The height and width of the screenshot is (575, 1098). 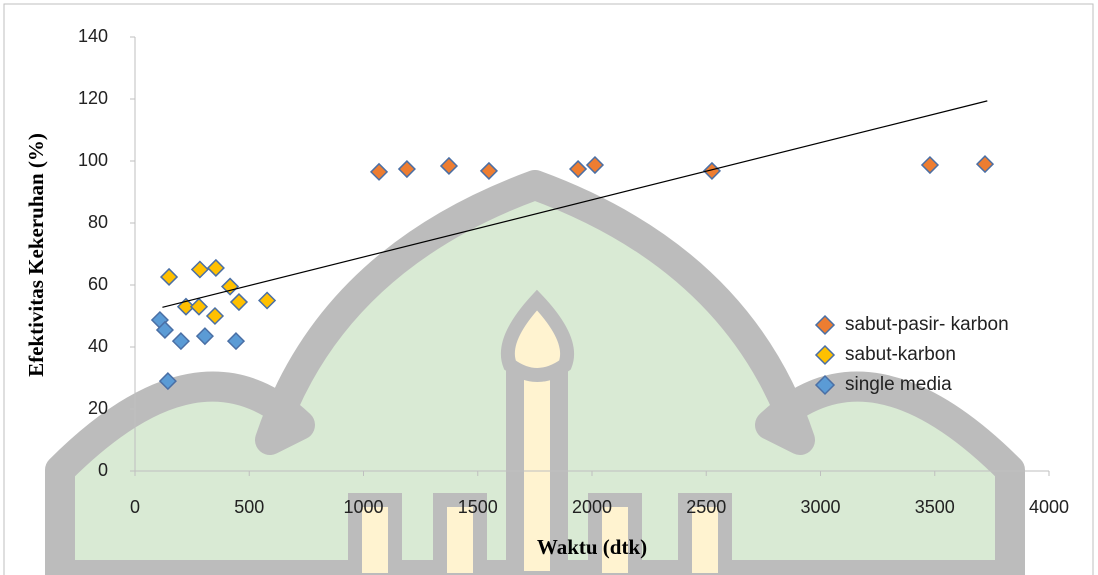 I want to click on y-tick-label: 140, so click(x=93, y=36).